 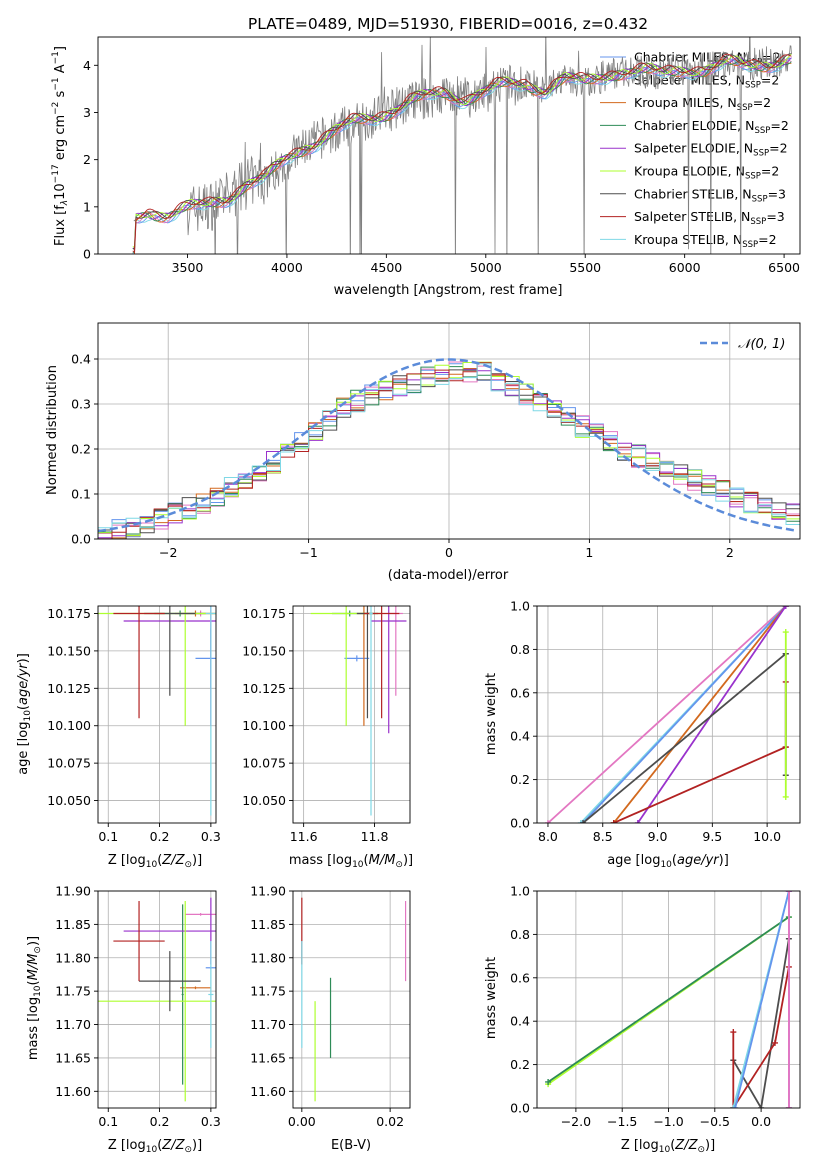 I want to click on massweight_vs_age-xtick-label-2: 9.0, so click(x=658, y=836).